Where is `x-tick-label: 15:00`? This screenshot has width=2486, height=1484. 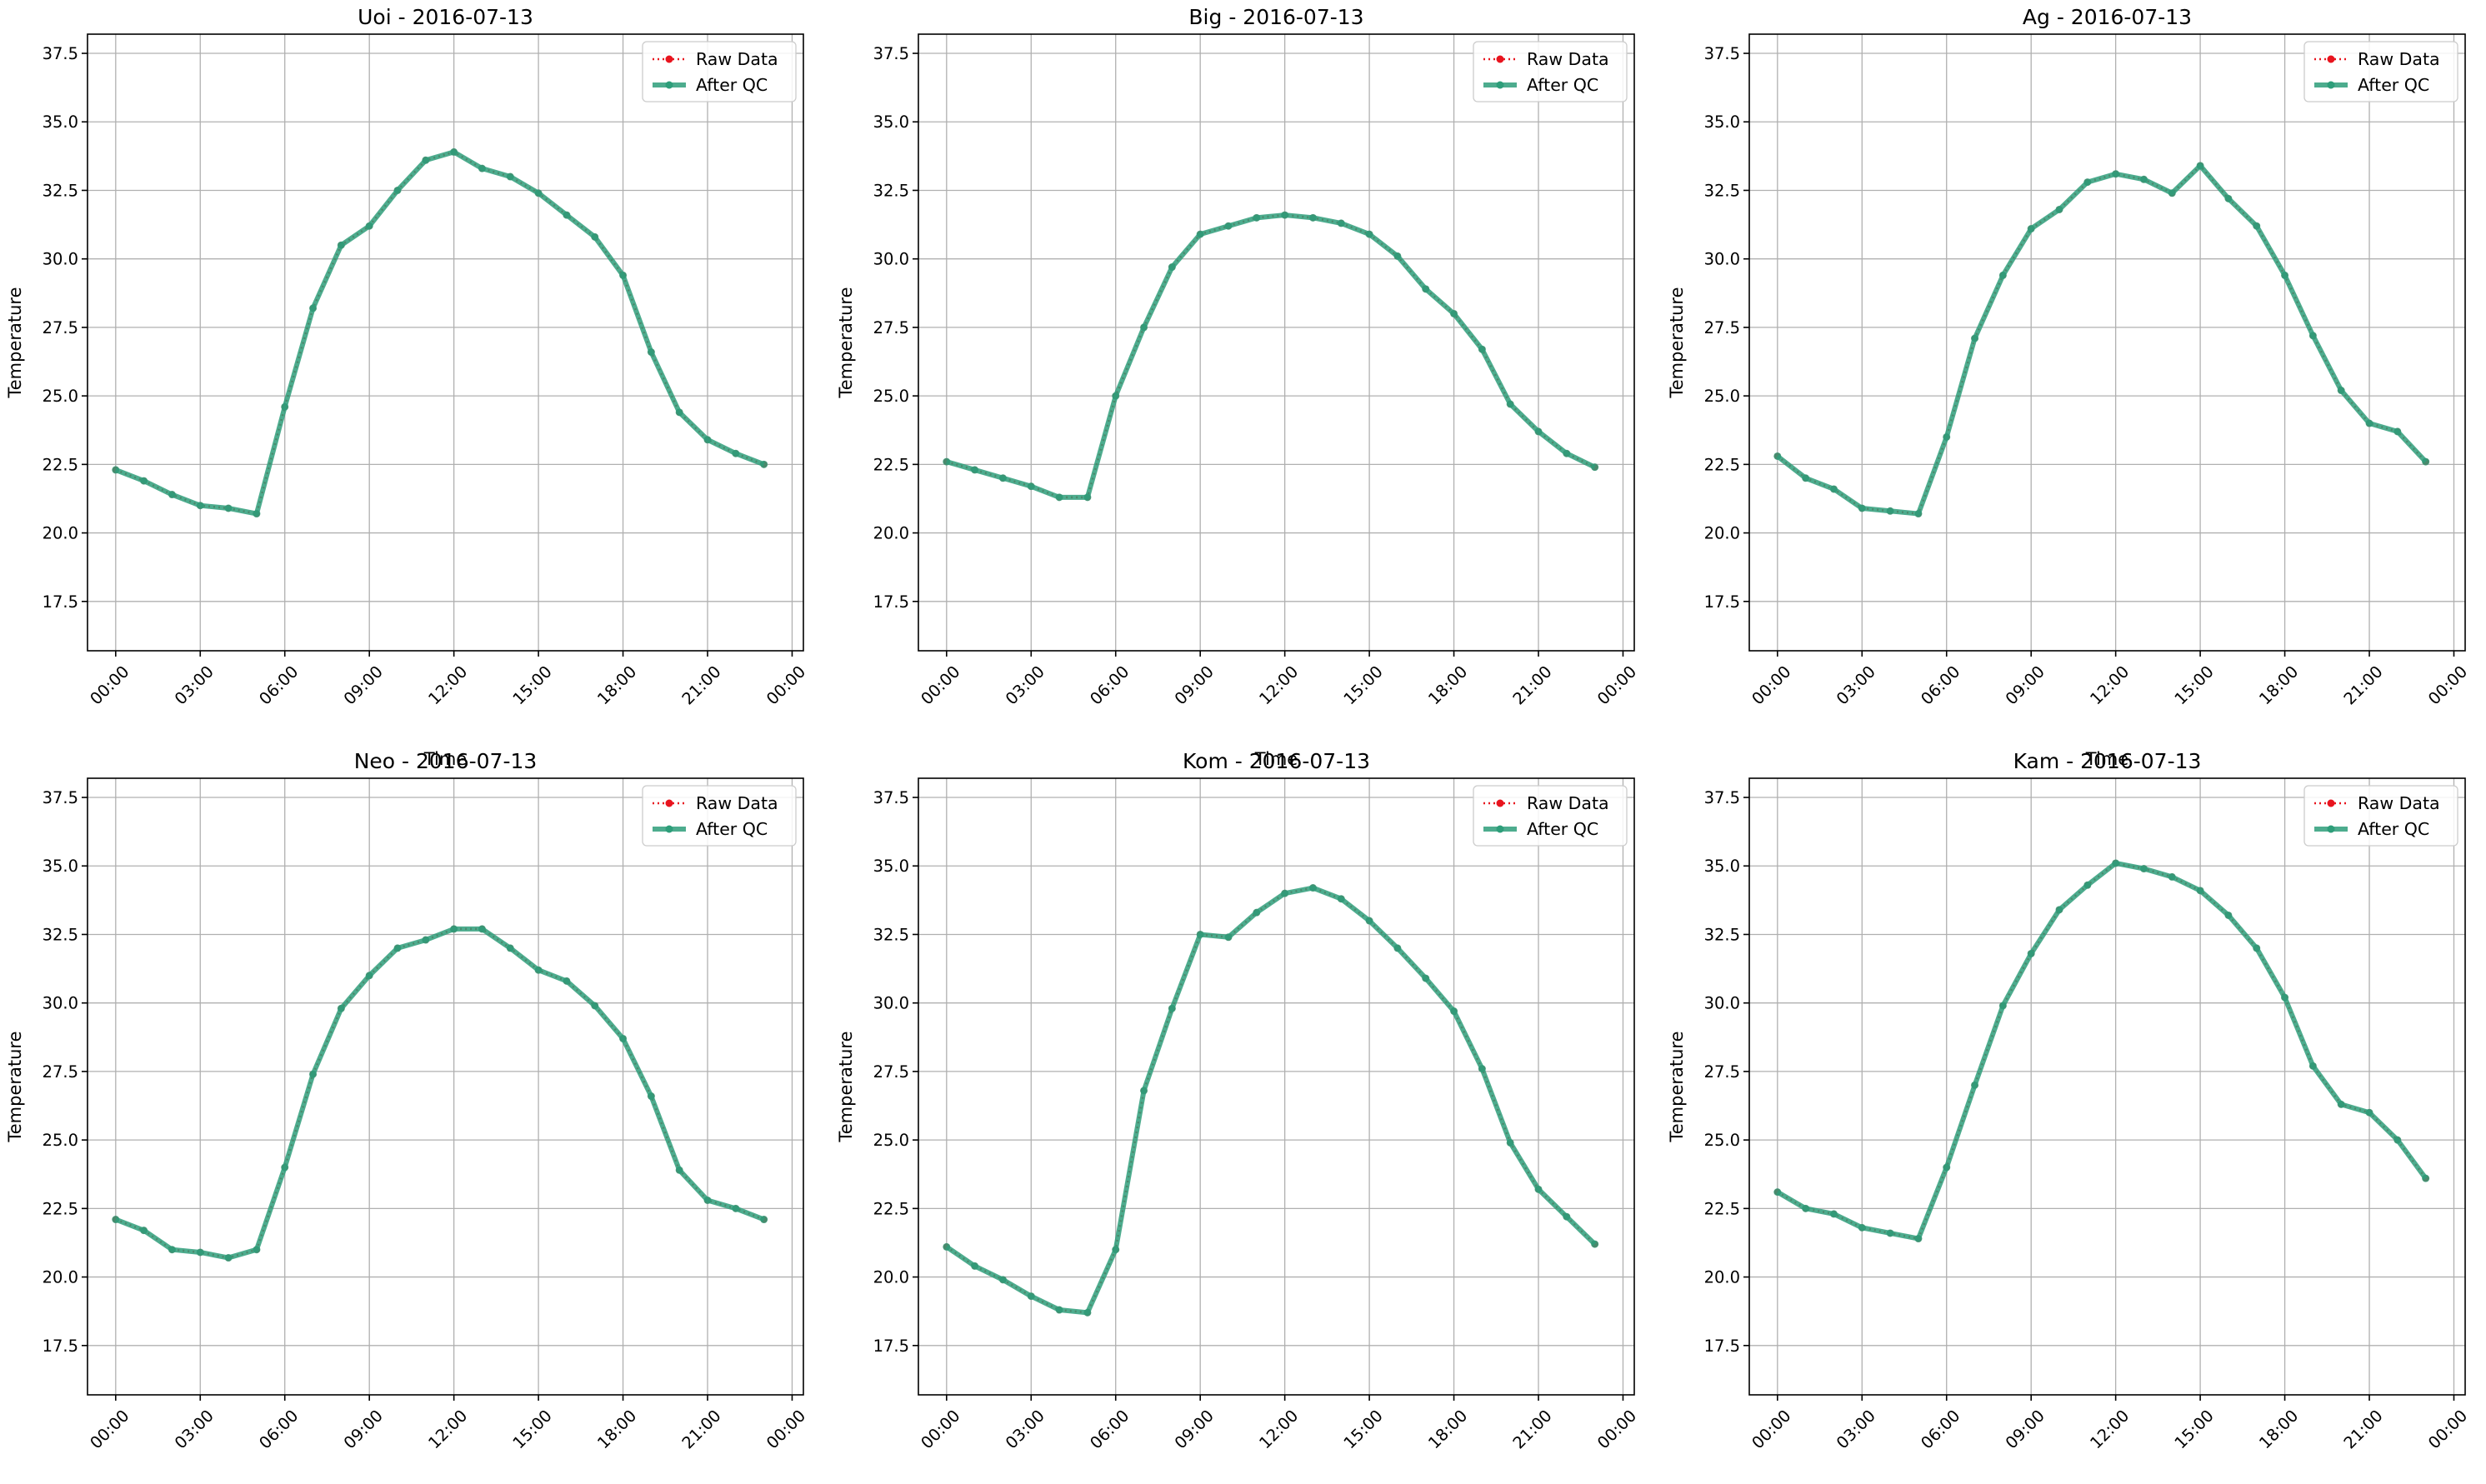
x-tick-label: 15:00 is located at coordinates (2194, 1429).